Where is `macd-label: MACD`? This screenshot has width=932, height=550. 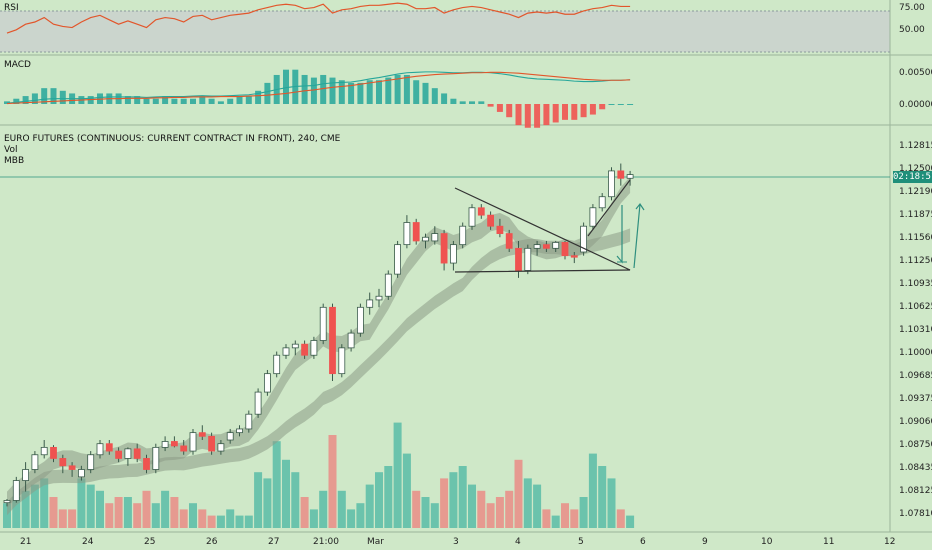
macd-label: MACD is located at coordinates (17, 65).